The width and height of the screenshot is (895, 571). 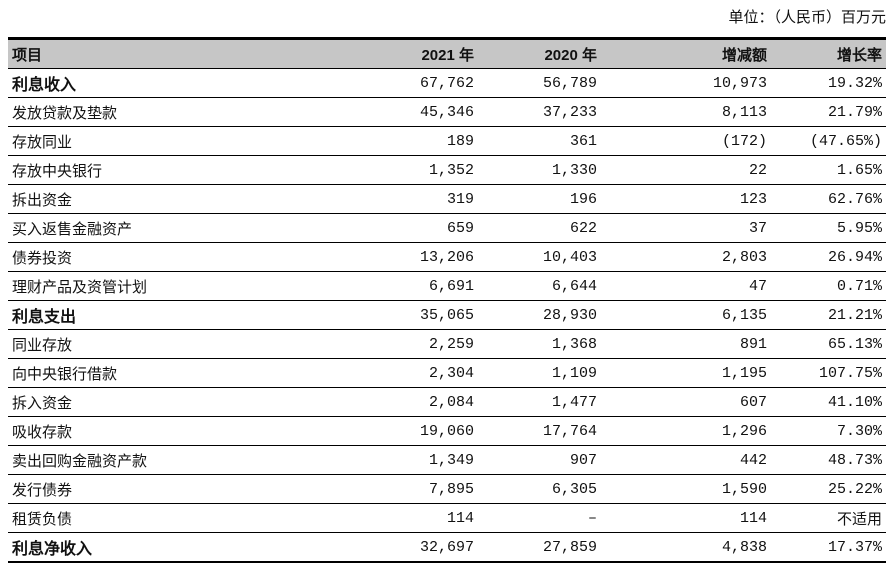 I want to click on table-row: 同业存放 2,259 1,368 891 65.13%, so click(x=447, y=344).